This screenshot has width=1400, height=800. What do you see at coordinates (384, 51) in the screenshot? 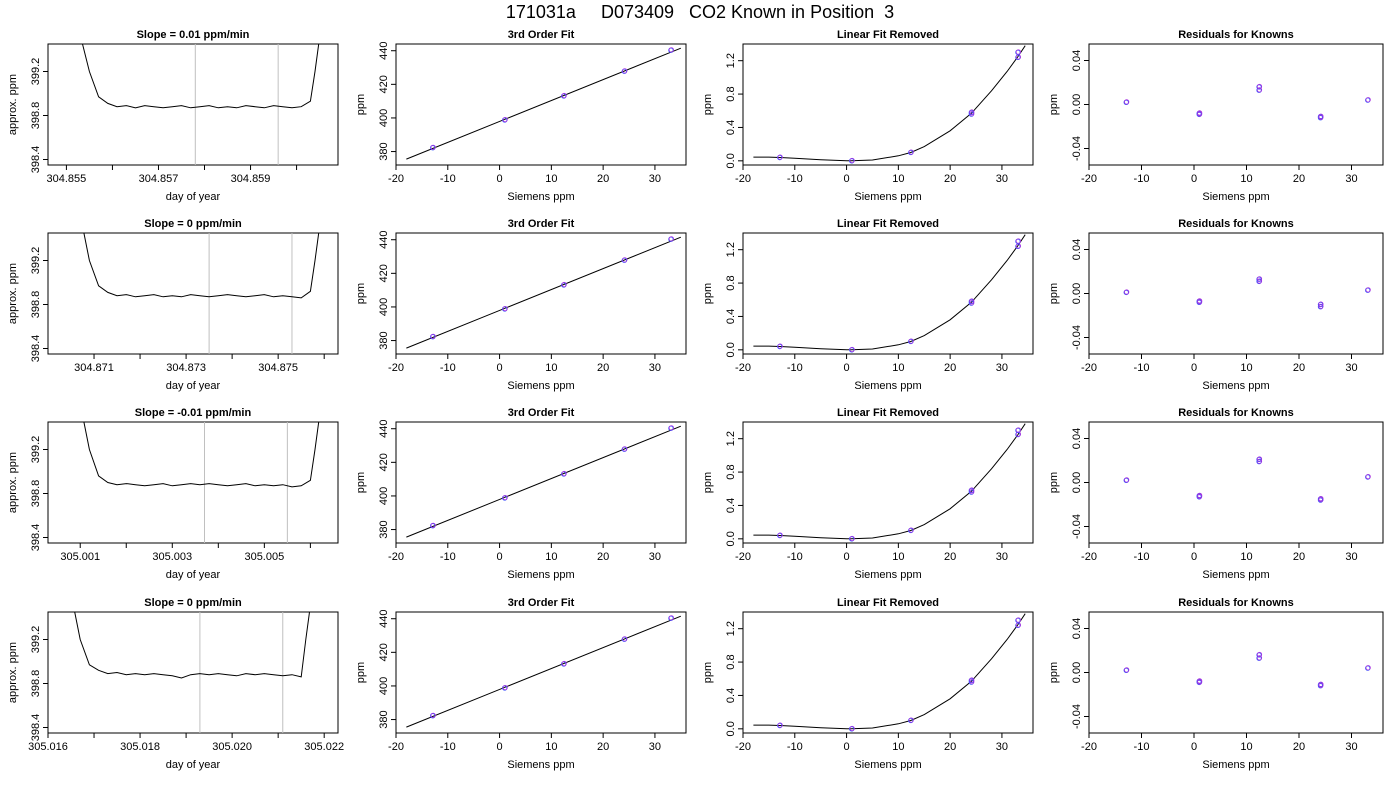
I see `y-tick-label: 440` at bounding box center [384, 51].